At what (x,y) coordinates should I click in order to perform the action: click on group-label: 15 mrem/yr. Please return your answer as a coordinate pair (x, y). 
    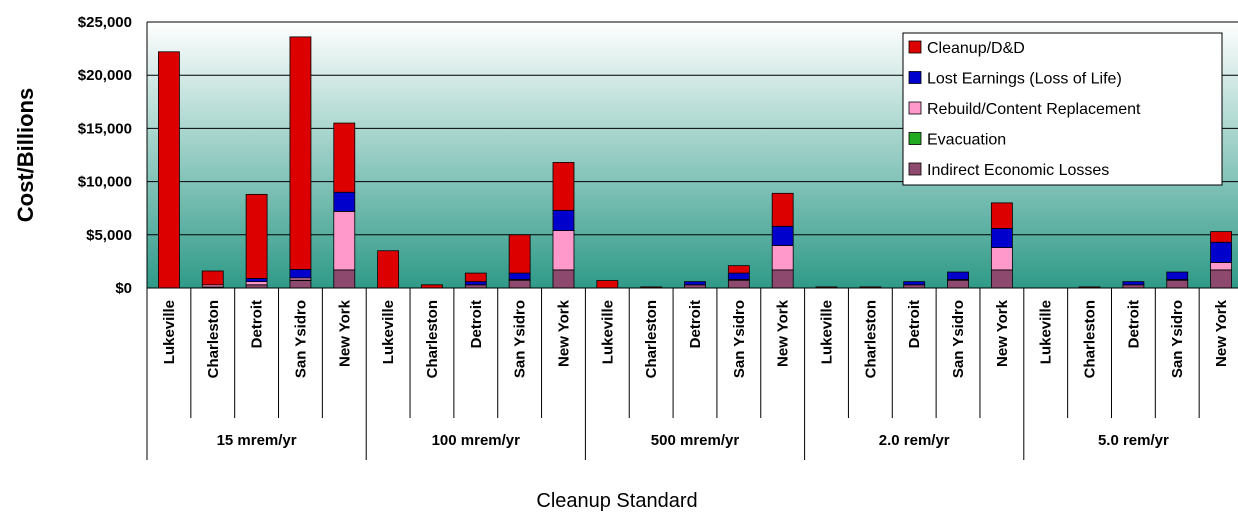
    Looking at the image, I should click on (257, 440).